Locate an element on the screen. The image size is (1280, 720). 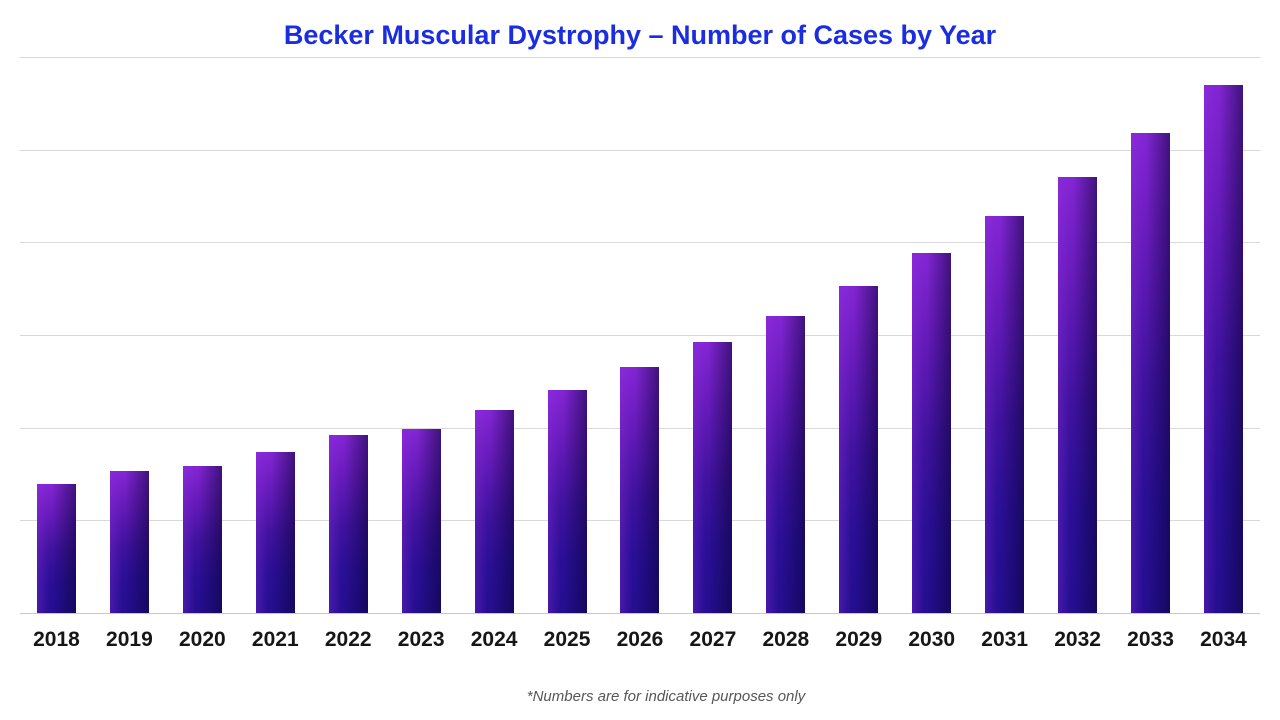
x-label-2018: 2018 is located at coordinates (56, 639).